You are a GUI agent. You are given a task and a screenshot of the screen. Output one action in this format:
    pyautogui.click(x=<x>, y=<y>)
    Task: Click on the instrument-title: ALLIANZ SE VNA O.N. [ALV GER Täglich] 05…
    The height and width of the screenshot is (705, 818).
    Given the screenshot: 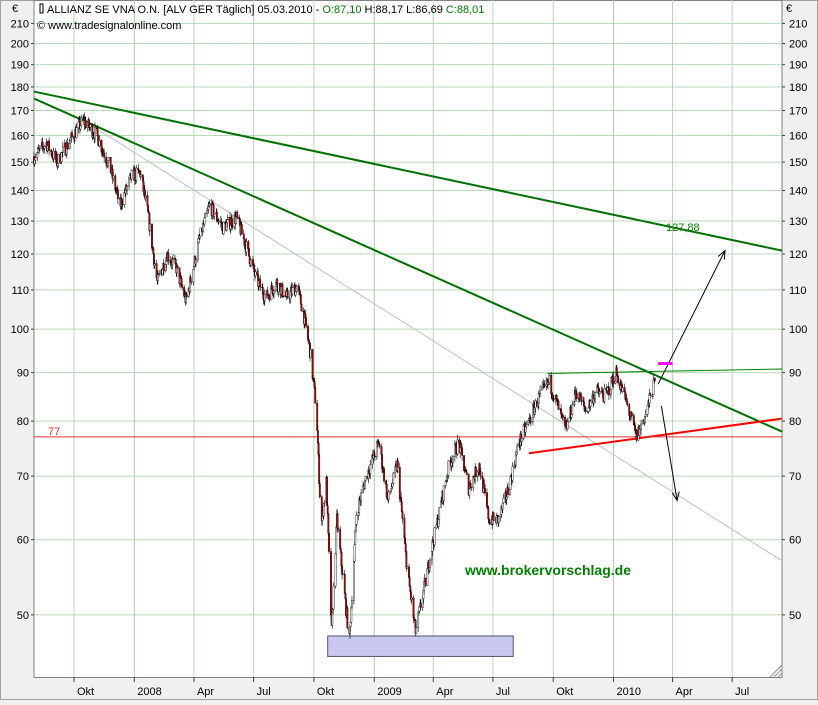 What is the action you would take?
    pyautogui.click(x=184, y=10)
    